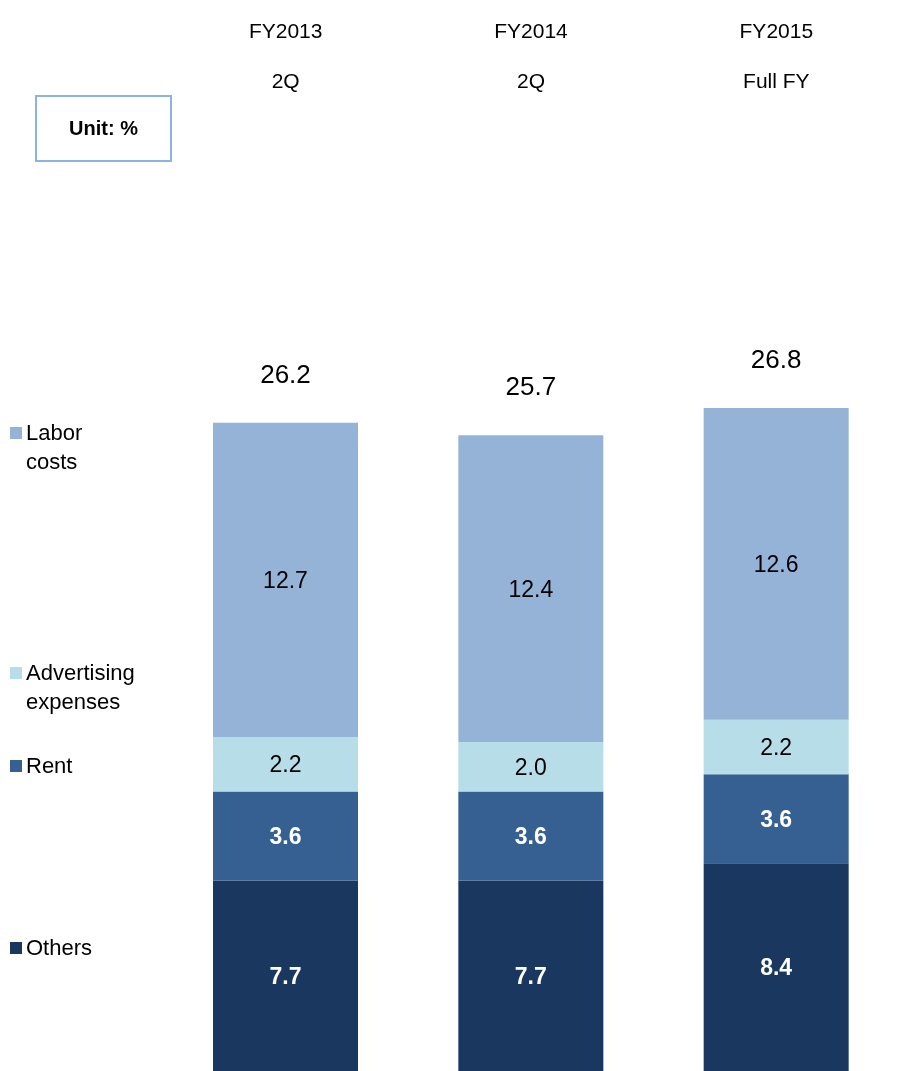 The width and height of the screenshot is (899, 1071). Describe the element at coordinates (285, 373) in the screenshot. I see `total-label: 26.2` at that location.